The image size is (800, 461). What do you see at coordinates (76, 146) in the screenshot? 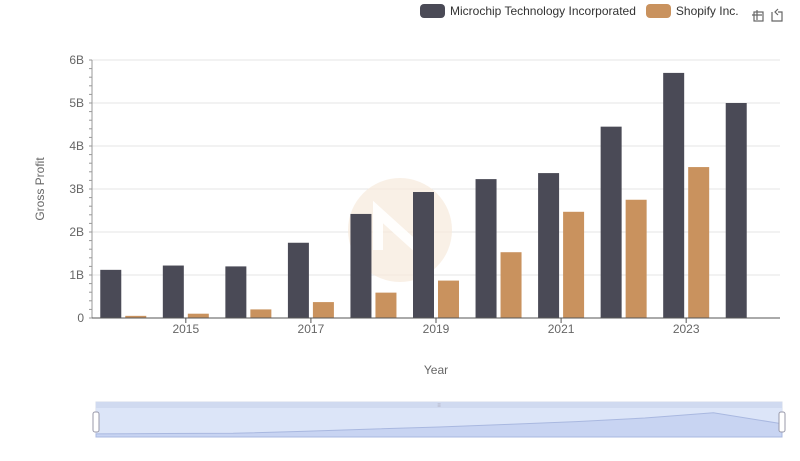
I see `y-tick-label: 4B` at bounding box center [76, 146].